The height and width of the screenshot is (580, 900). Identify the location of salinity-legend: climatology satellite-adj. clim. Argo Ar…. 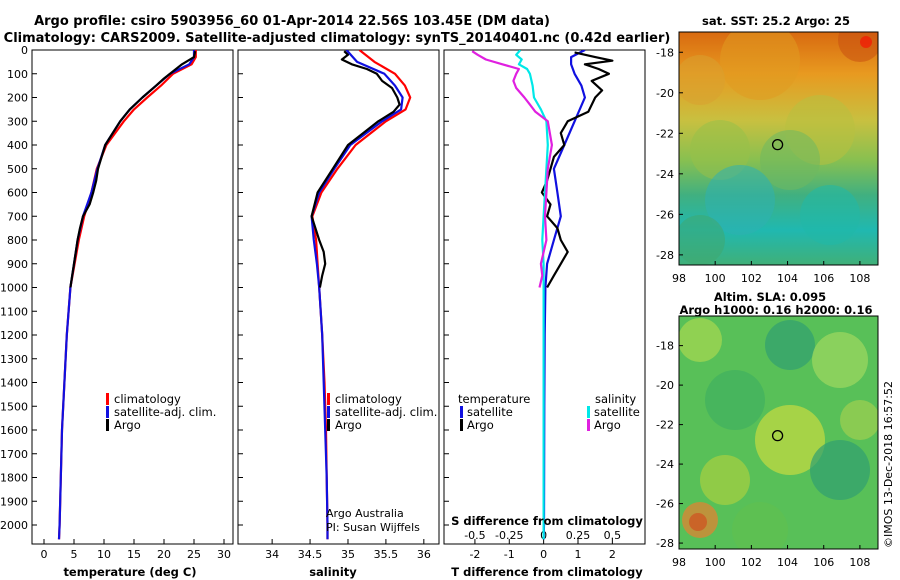
(381, 463).